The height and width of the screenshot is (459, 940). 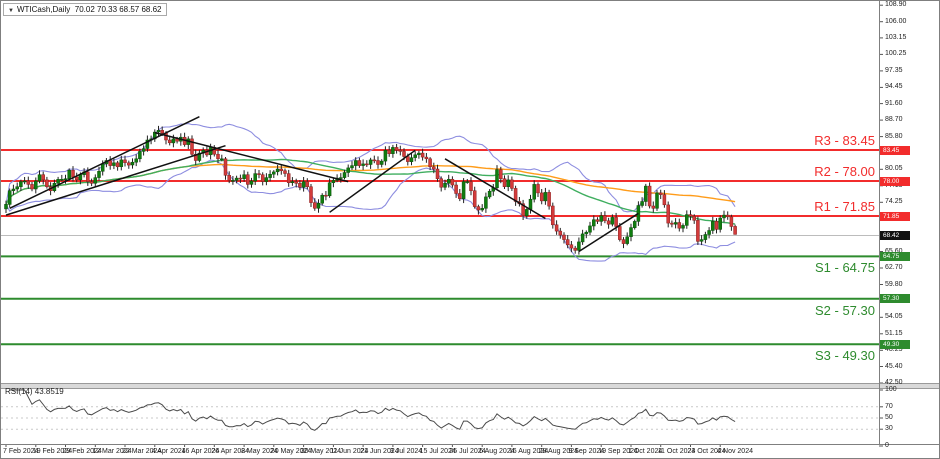 What do you see at coordinates (879, 222) in the screenshot?
I see `price-axis-border` at bounding box center [879, 222].